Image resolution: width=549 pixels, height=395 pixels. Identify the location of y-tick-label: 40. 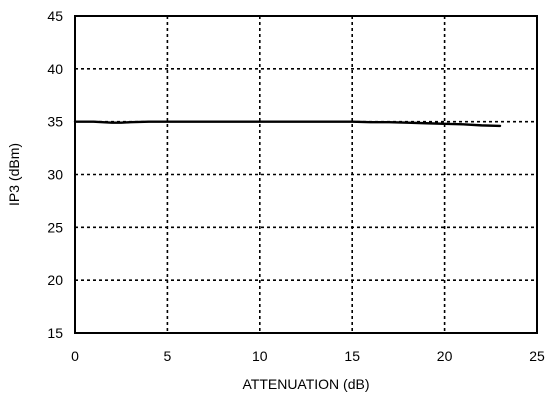
(55, 69).